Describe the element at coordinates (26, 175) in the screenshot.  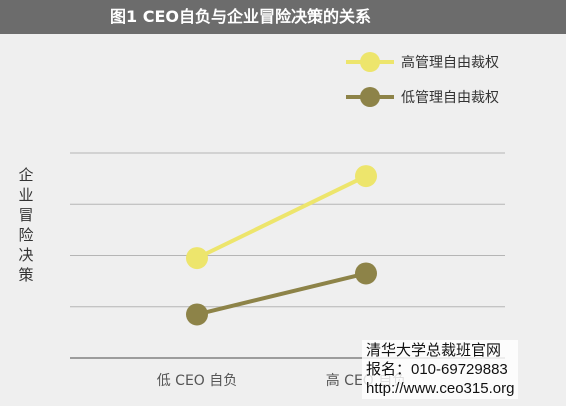
I see `y-axis-label-char: 企` at that location.